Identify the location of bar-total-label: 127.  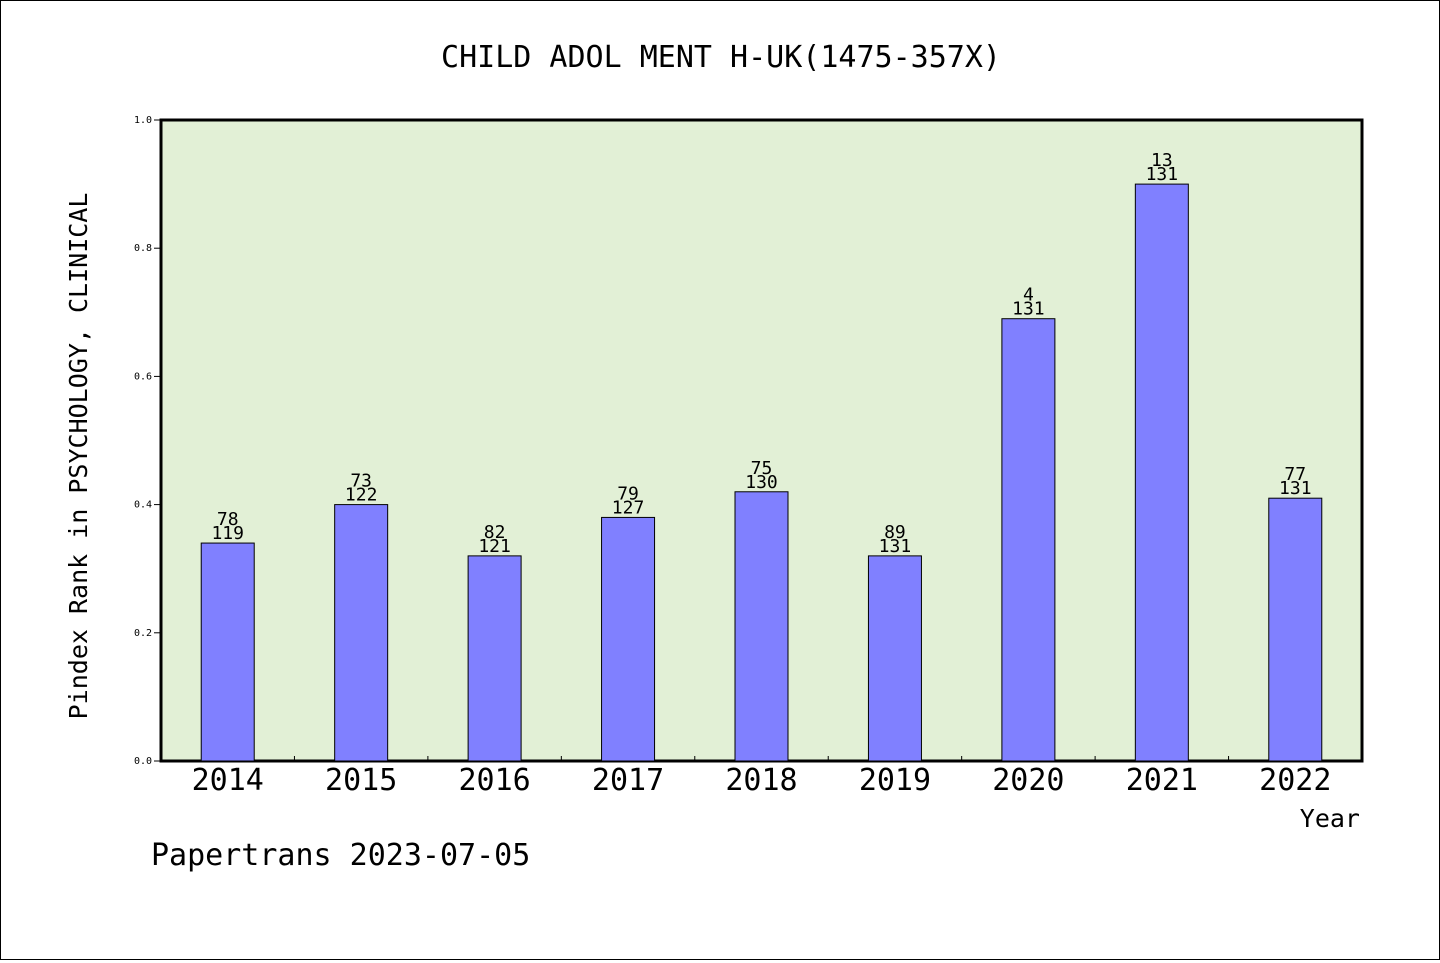
(628, 507).